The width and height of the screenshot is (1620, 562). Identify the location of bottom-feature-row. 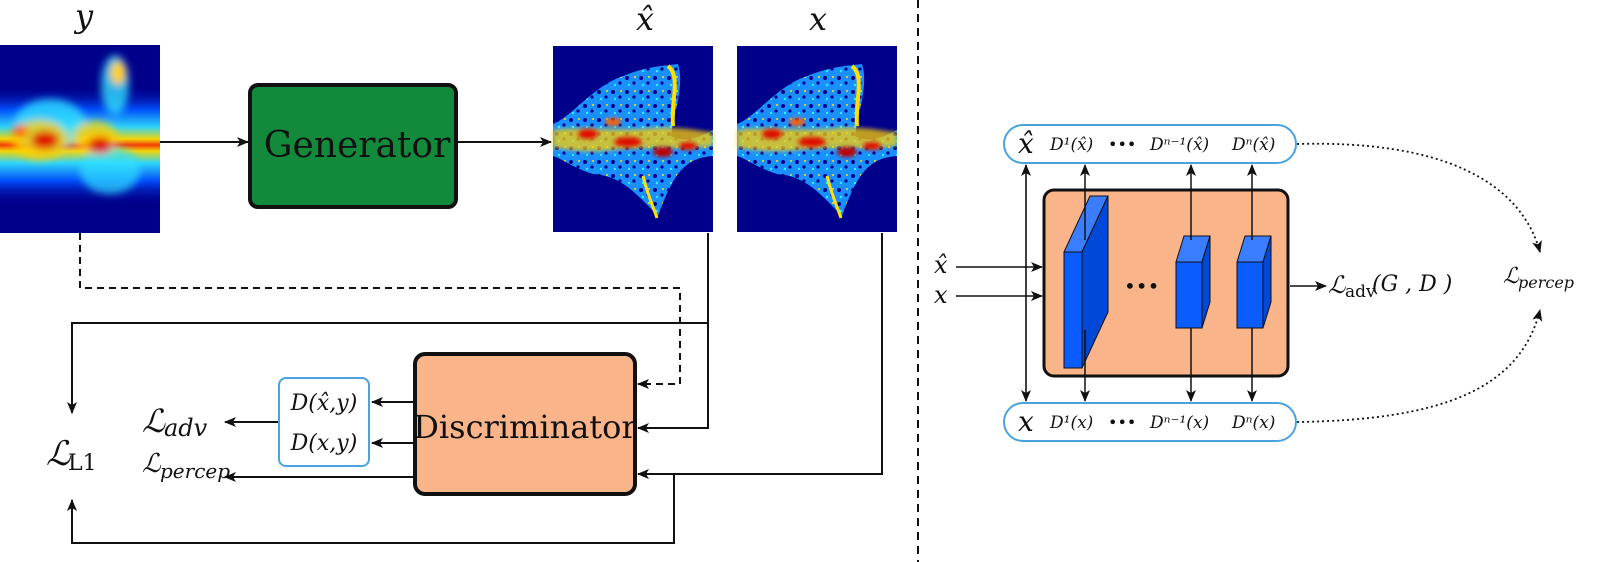
(1150, 422).